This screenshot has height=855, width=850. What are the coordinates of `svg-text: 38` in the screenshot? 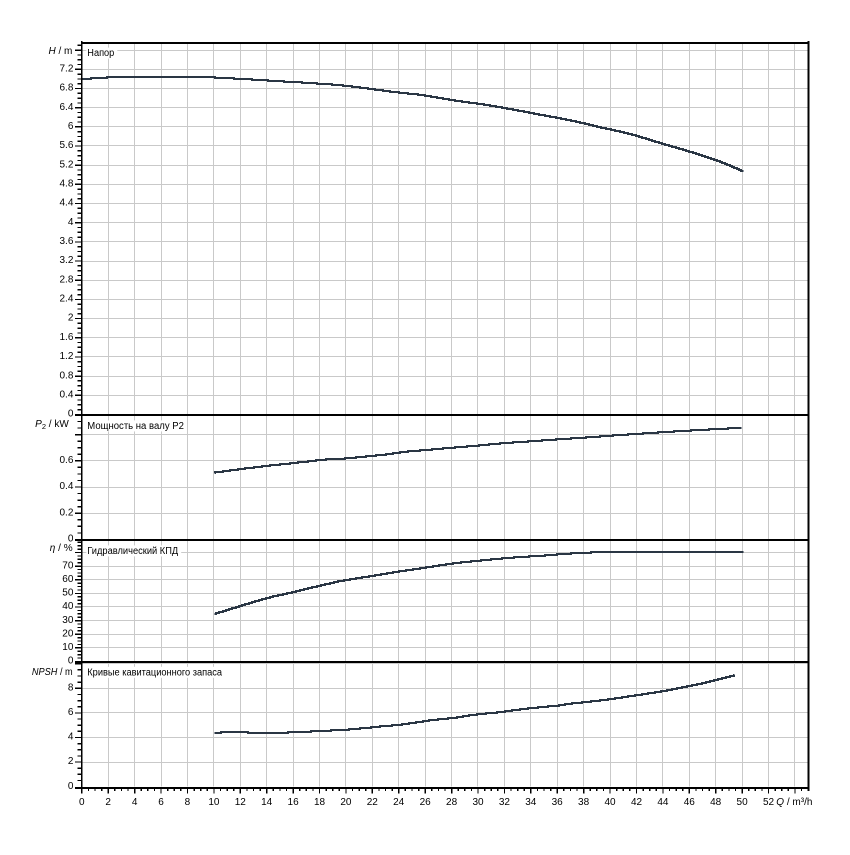 It's located at (584, 802).